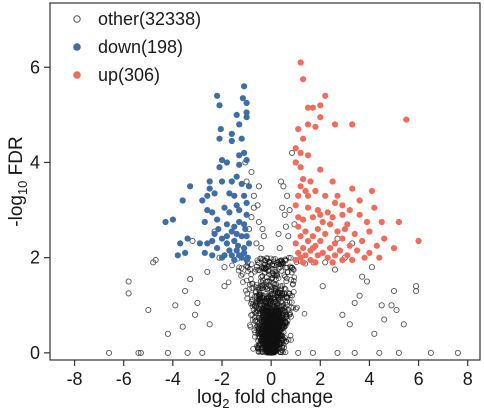  What do you see at coordinates (35, 258) in the screenshot?
I see `y-tick-label: 2` at bounding box center [35, 258].